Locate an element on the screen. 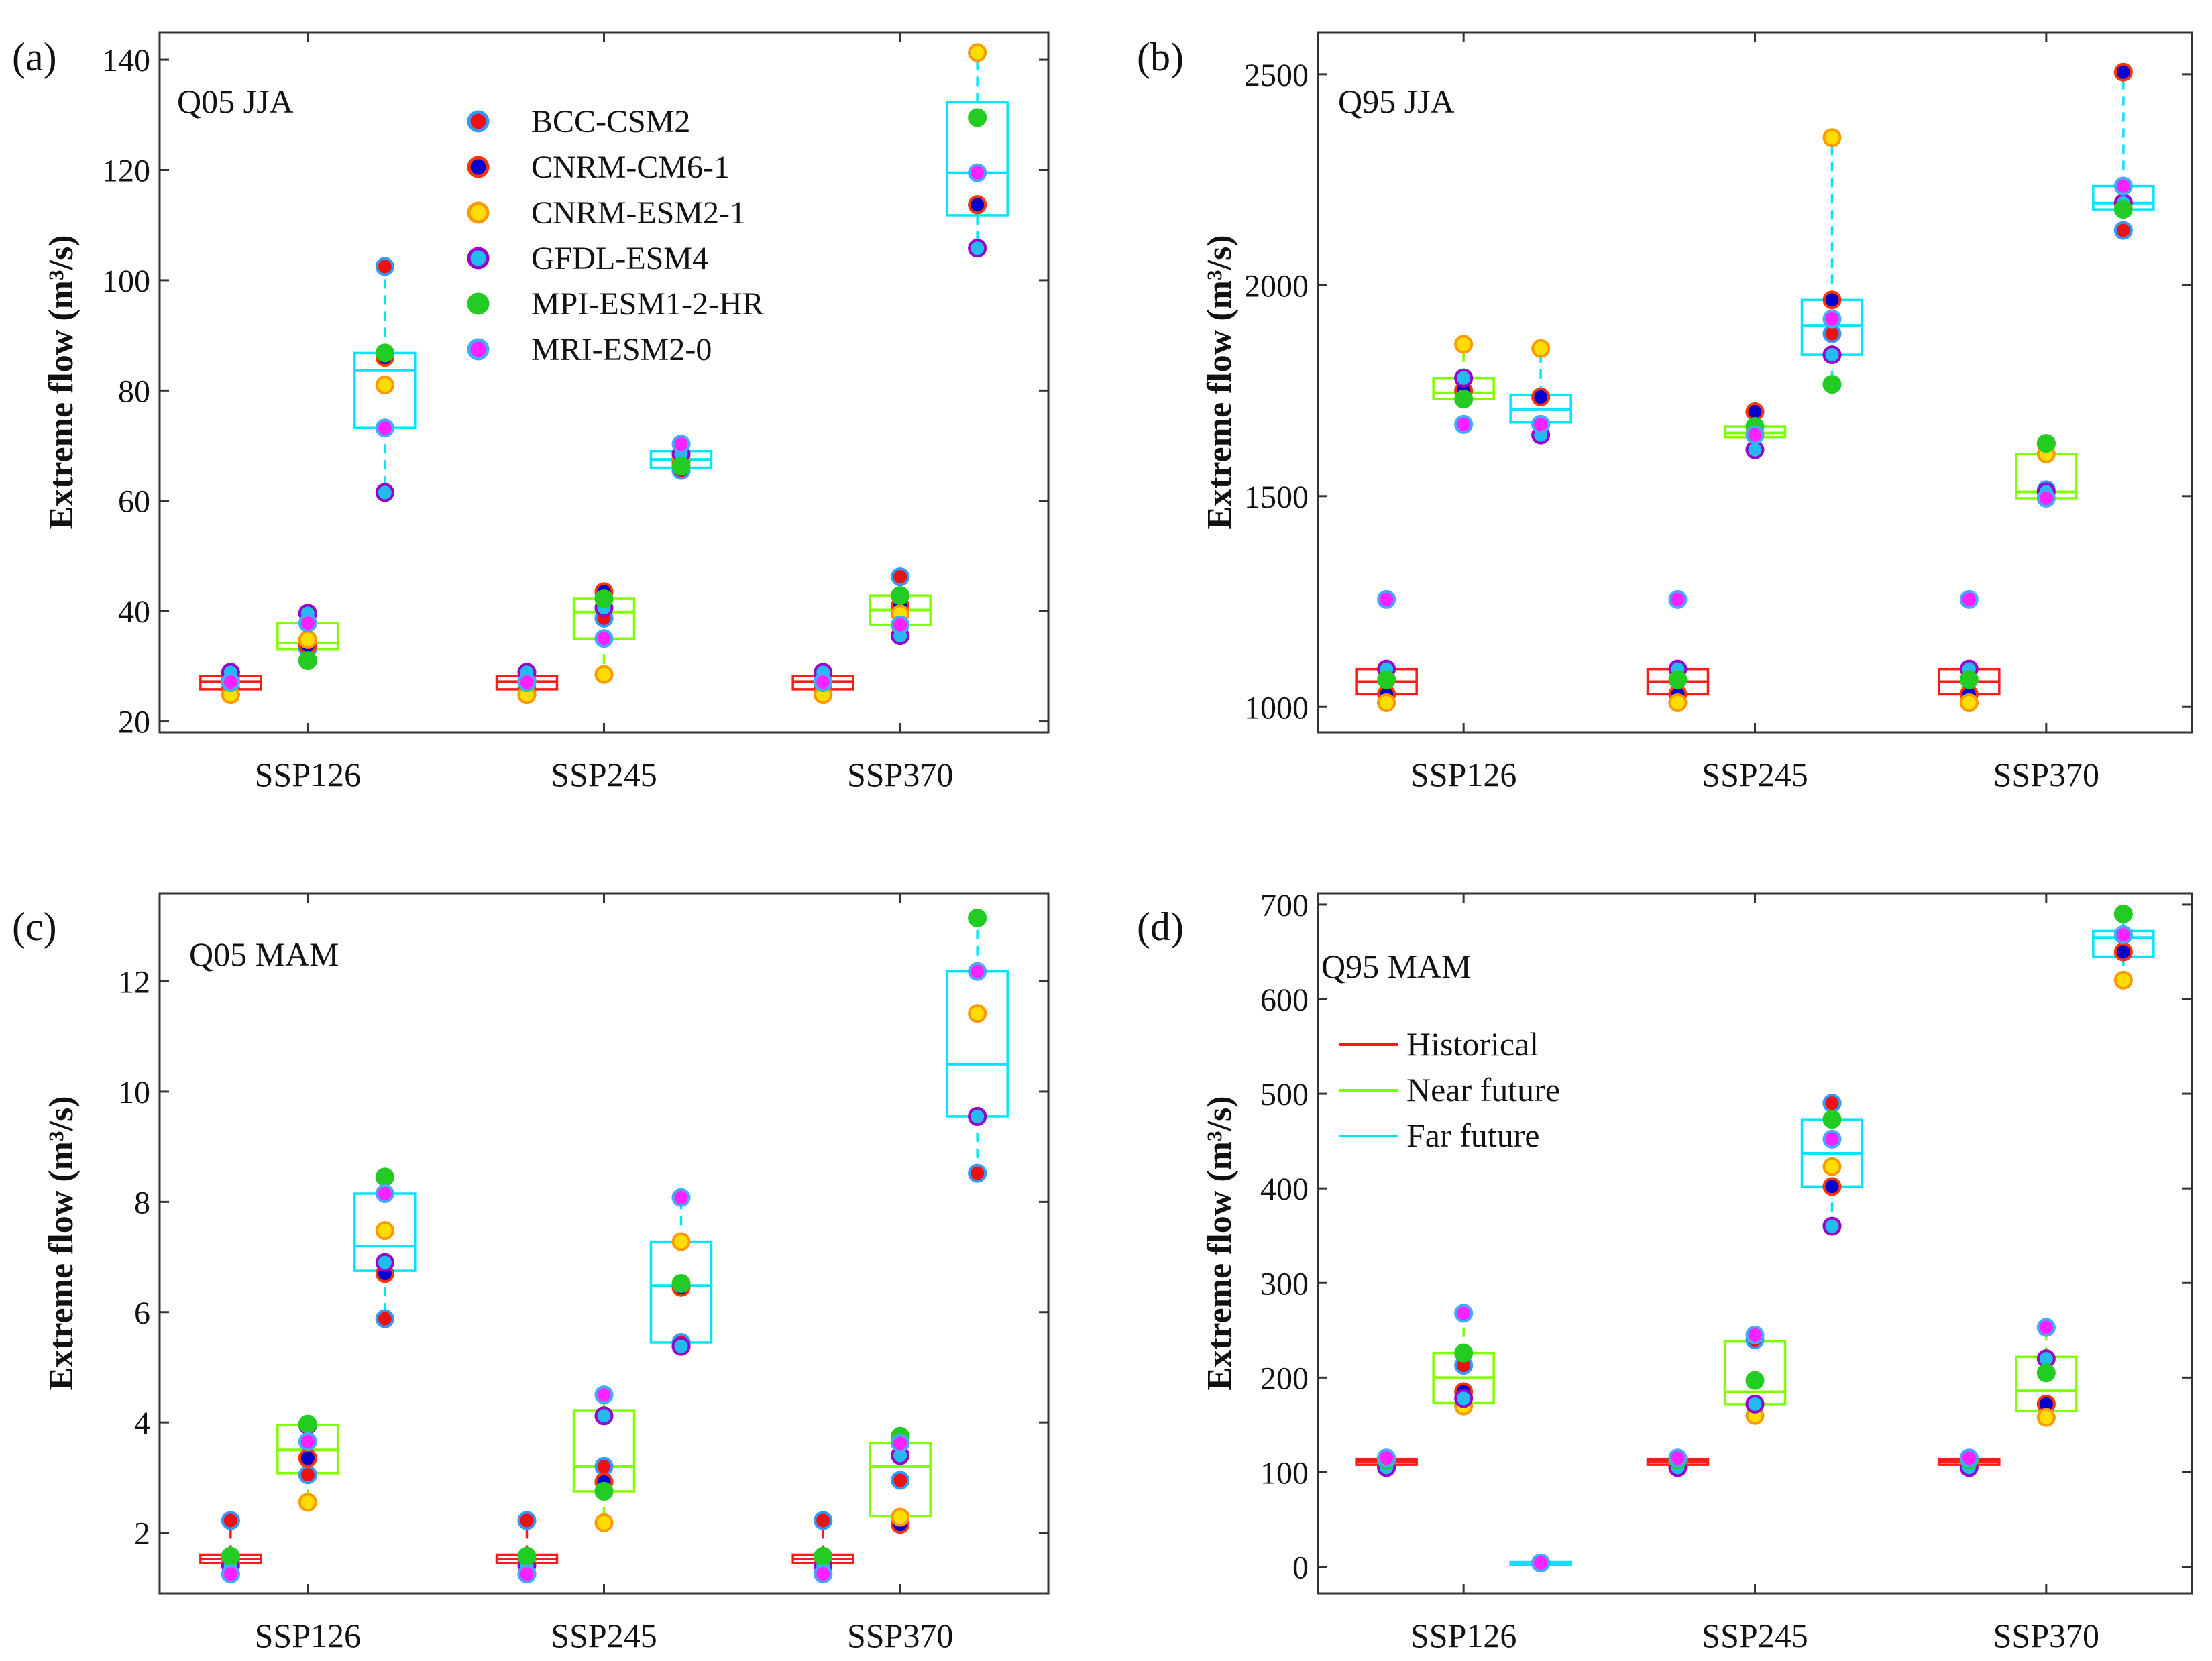 Image resolution: width=2212 pixels, height=1661 pixels. y-tick-label: 600 is located at coordinates (1284, 1000).